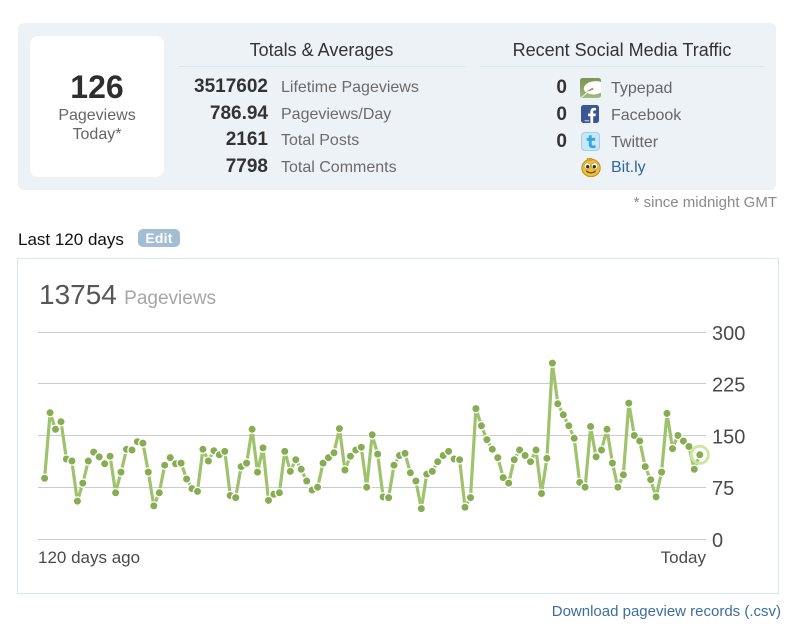 The image size is (800, 631). I want to click on svg-text: 300, so click(728, 334).